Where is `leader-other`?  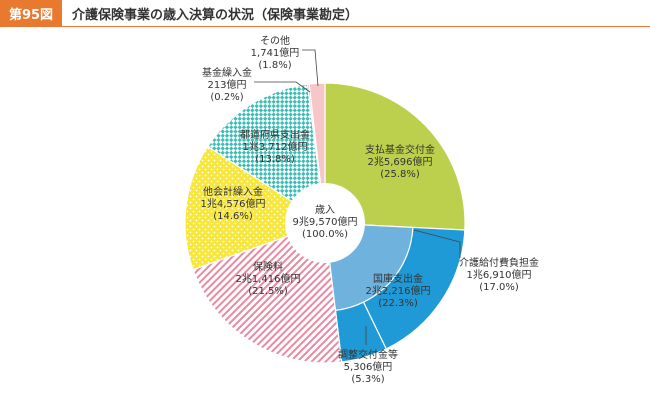 leader-other is located at coordinates (310, 68).